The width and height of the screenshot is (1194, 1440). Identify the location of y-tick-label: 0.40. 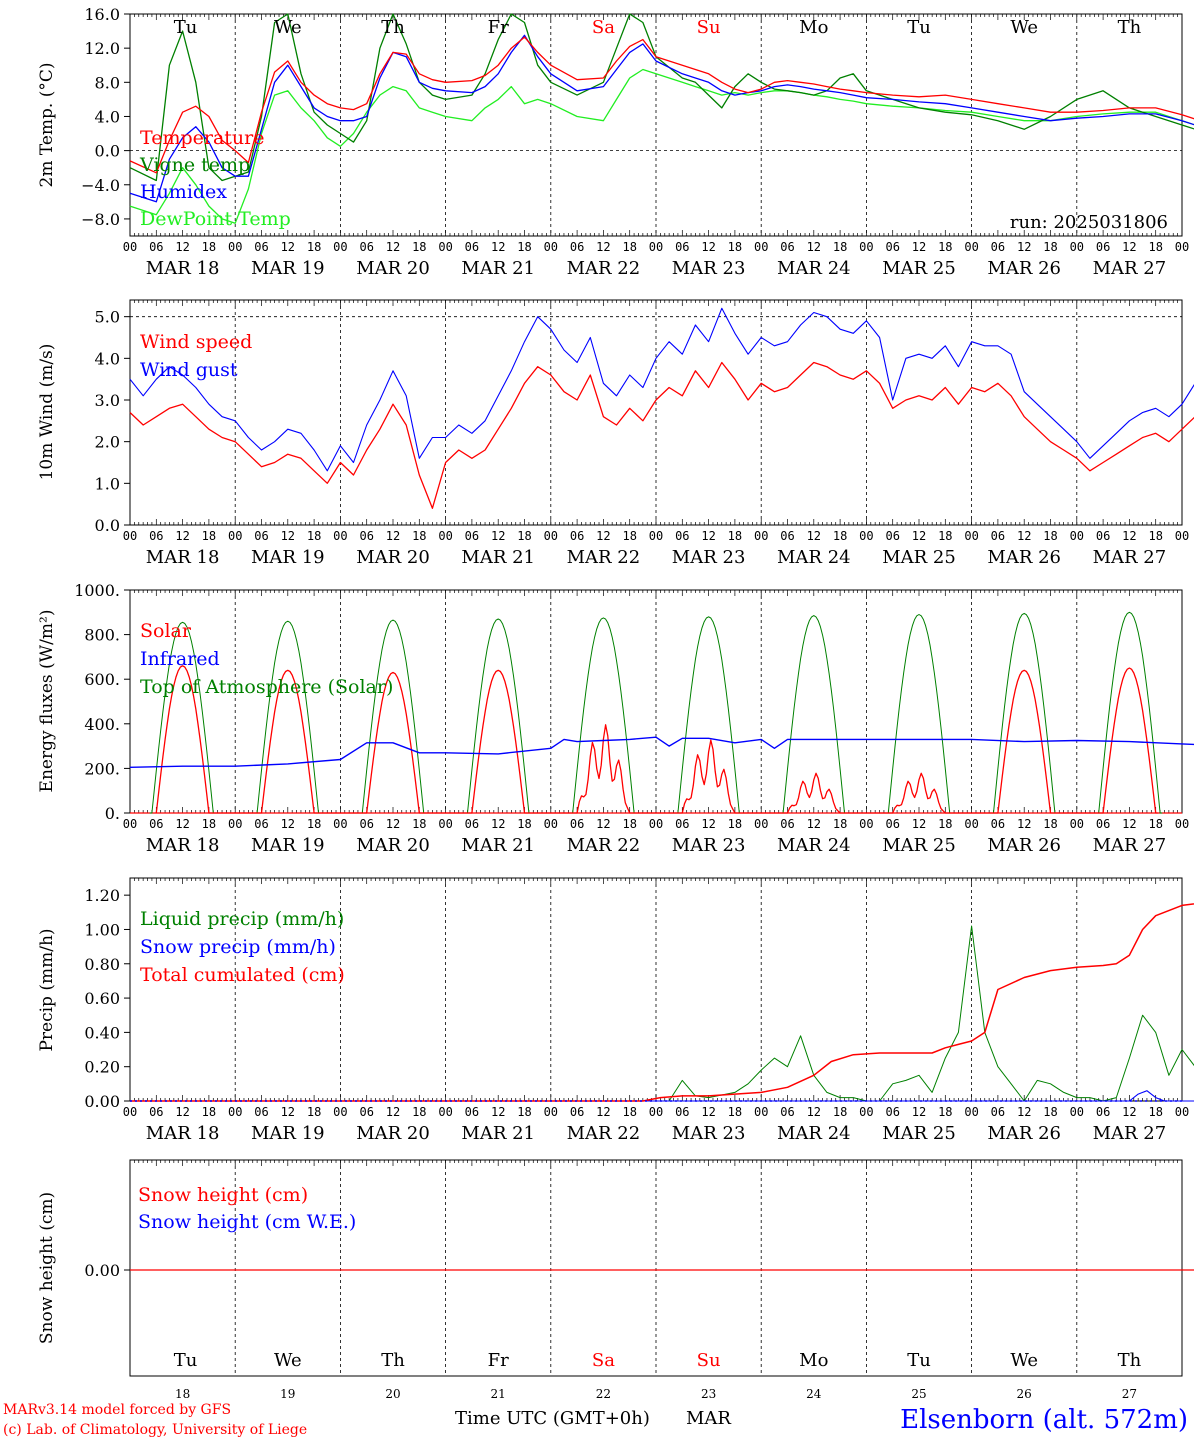
(102, 1032).